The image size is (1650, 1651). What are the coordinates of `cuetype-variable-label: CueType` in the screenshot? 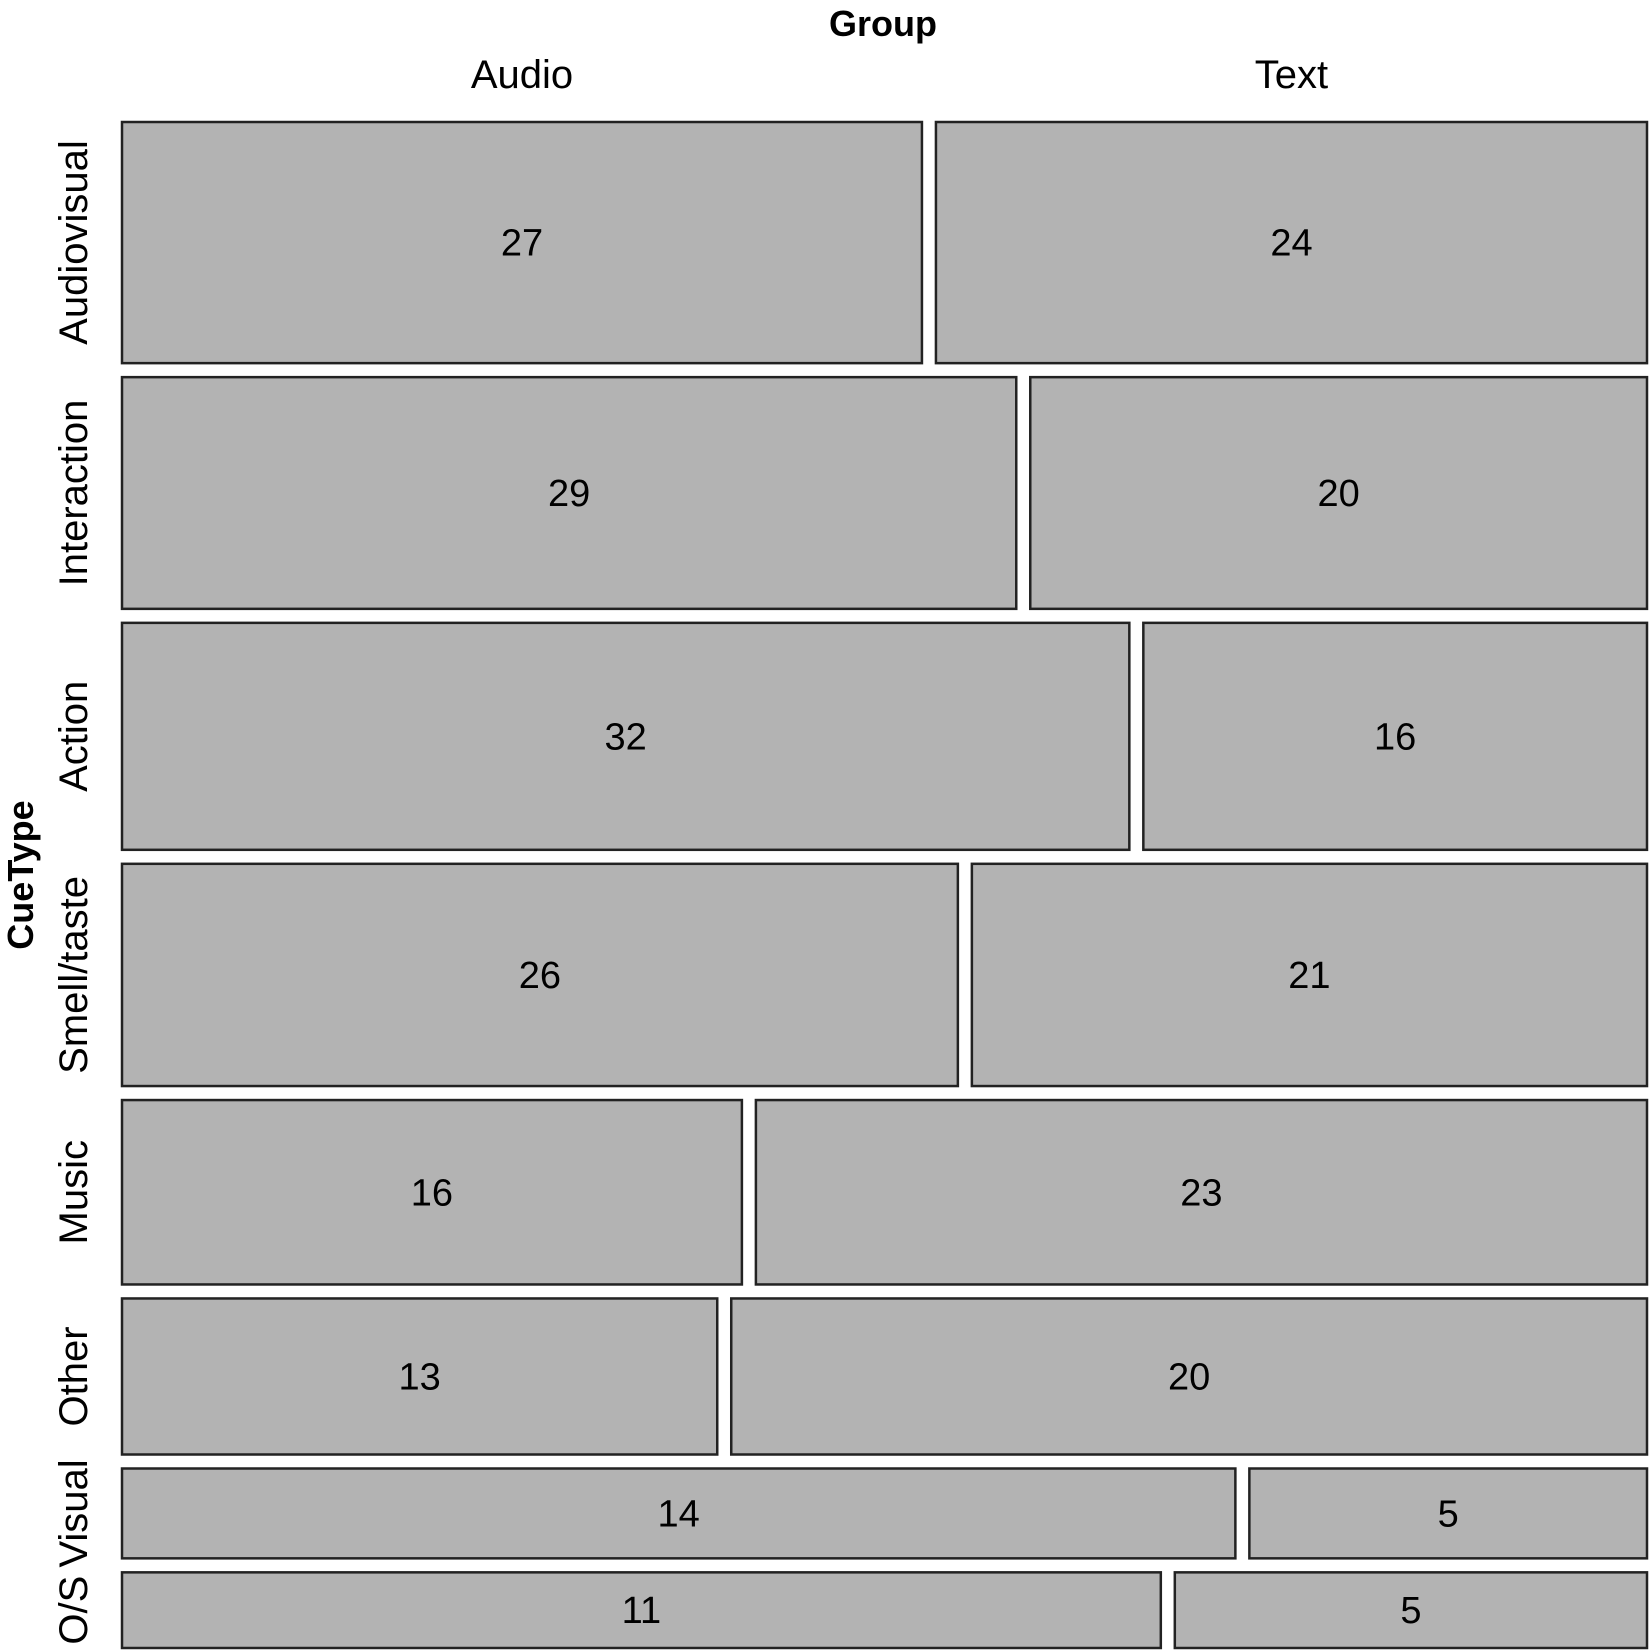 It's located at (20, 874).